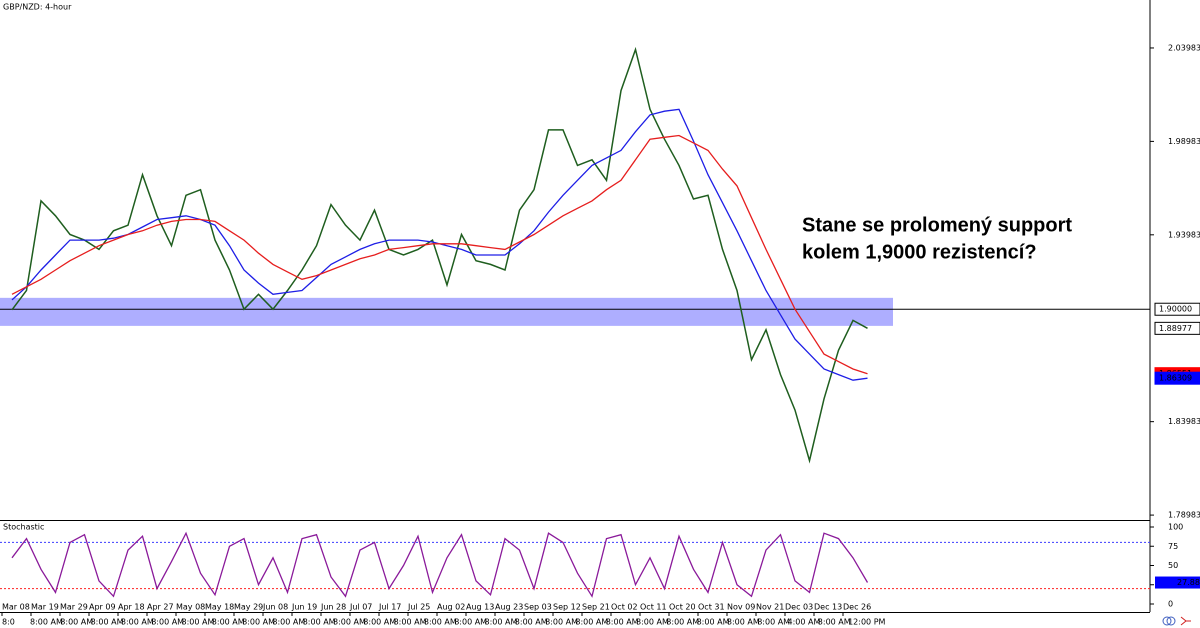 The image size is (1200, 628). I want to click on x-tick-label: Jul 07, so click(360, 607).